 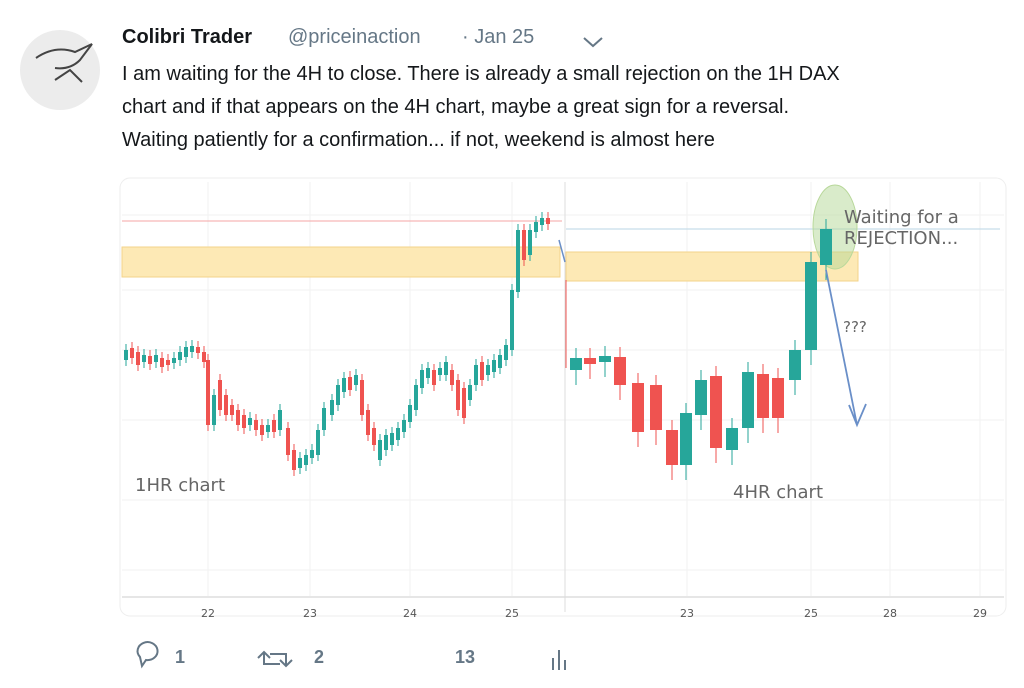 I want to click on tweet-date: · Jan 25, so click(x=498, y=37).